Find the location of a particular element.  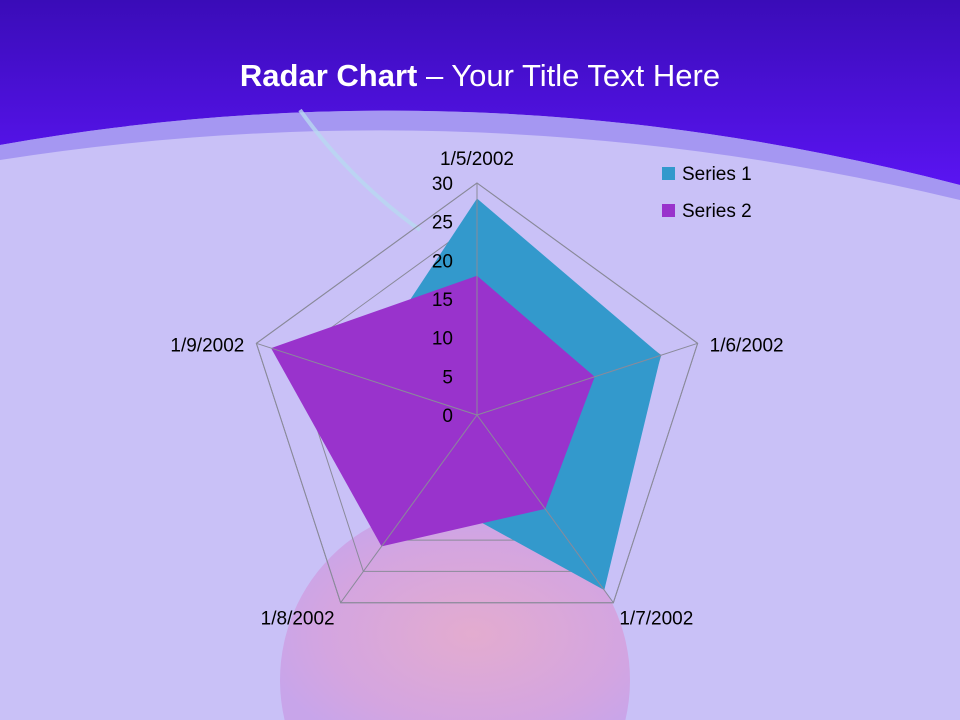

tick-labels: 0 5 10 15 20 25 30 is located at coordinates (442, 300).